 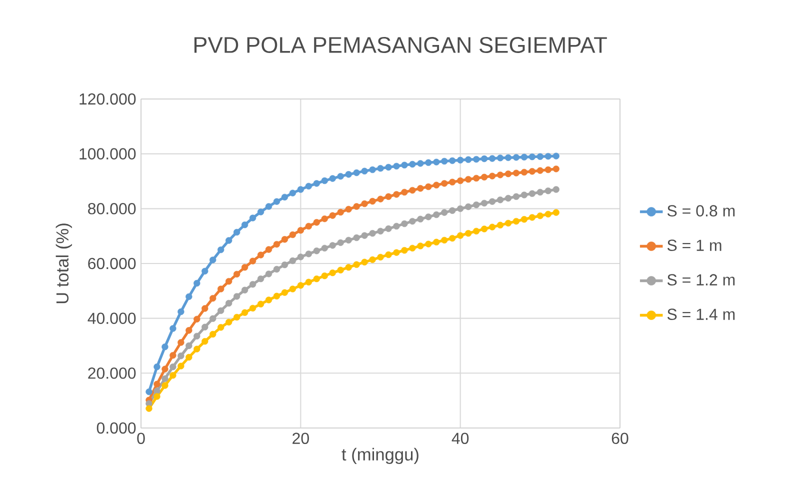 I want to click on x-tick-label: 20, so click(x=300, y=438).